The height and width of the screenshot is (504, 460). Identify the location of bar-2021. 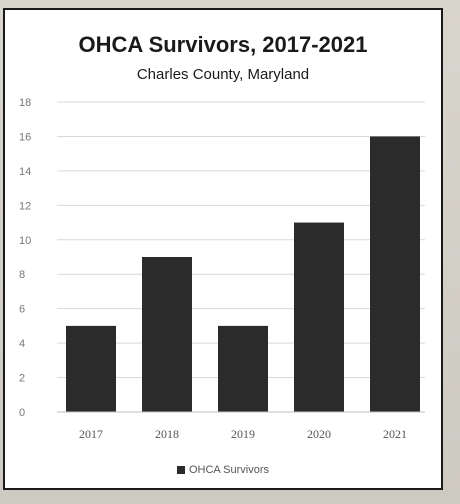
(395, 274).